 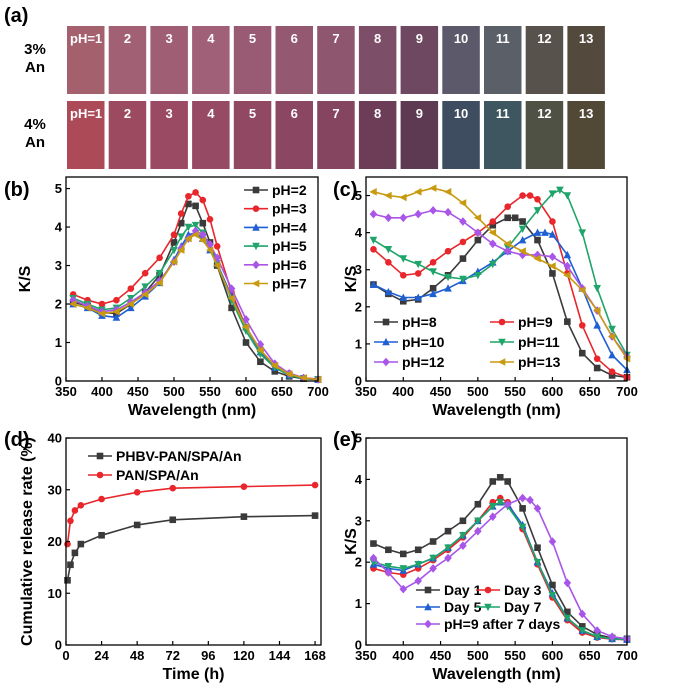 I want to click on legend-label-1: pH=3, so click(x=289, y=209).